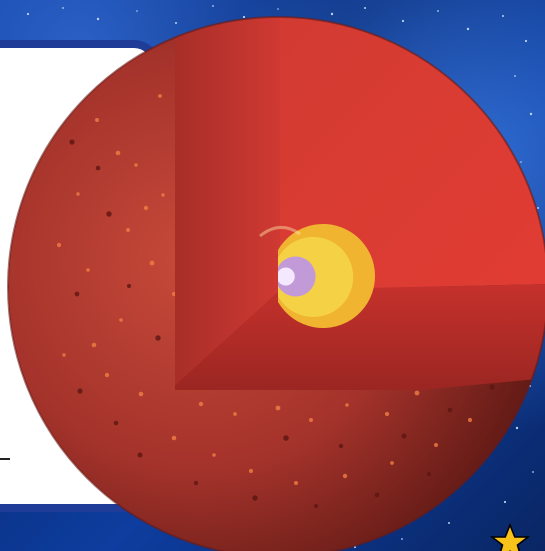 This screenshot has width=545, height=551. What do you see at coordinates (286, 276) in the screenshot?
I see `core-highlight` at bounding box center [286, 276].